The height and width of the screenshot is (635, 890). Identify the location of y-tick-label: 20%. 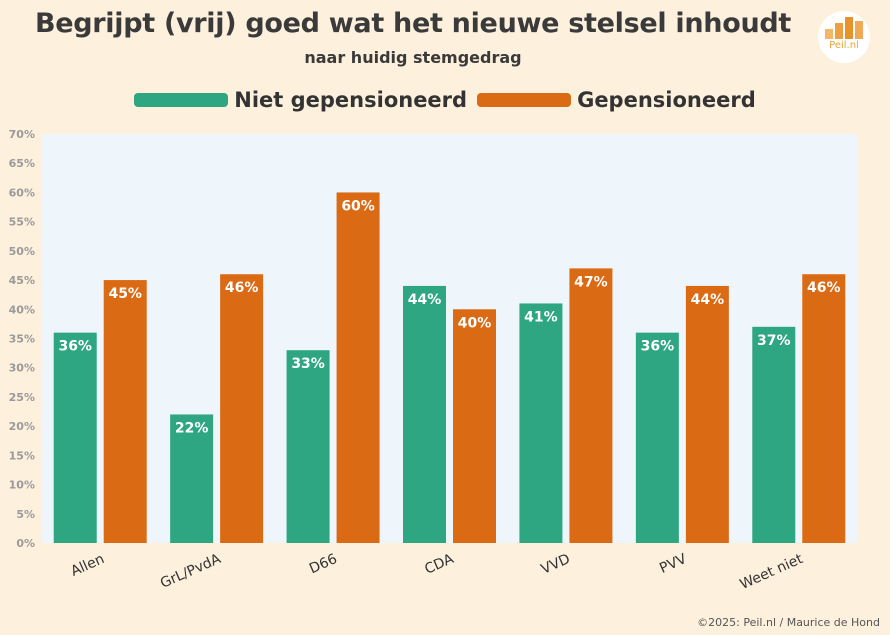
(22, 426).